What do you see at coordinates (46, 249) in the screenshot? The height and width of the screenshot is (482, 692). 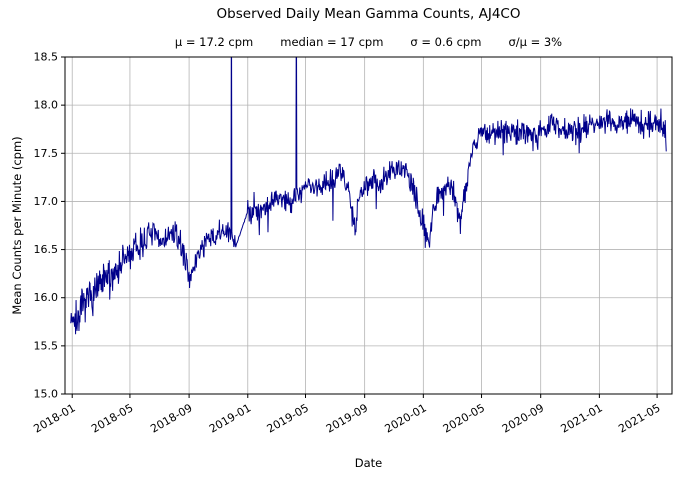 I see `svg-text: 16.5` at bounding box center [46, 249].